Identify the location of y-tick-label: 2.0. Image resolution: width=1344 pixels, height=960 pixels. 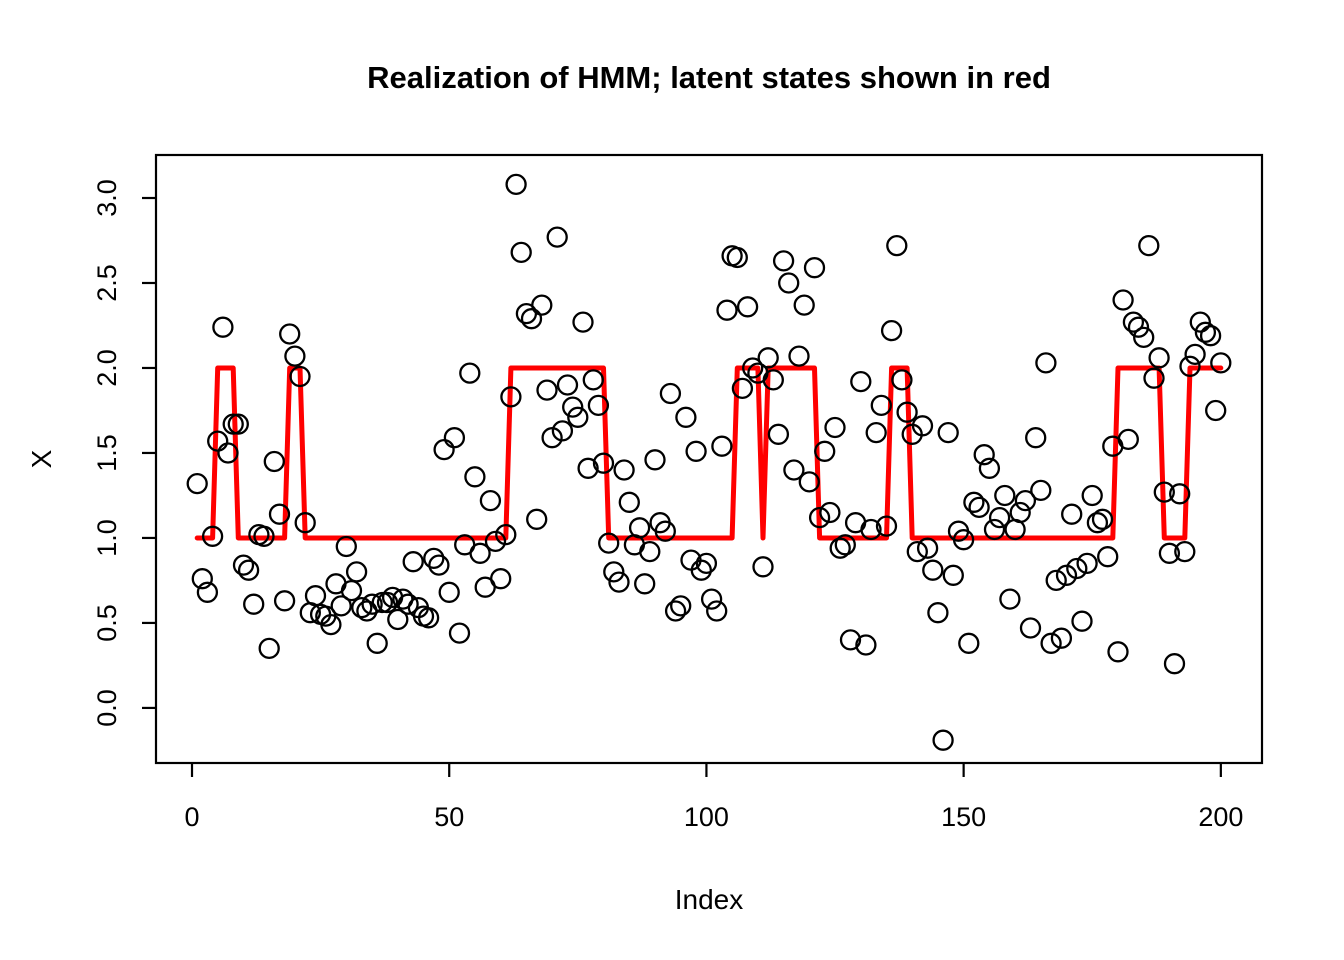
(107, 368).